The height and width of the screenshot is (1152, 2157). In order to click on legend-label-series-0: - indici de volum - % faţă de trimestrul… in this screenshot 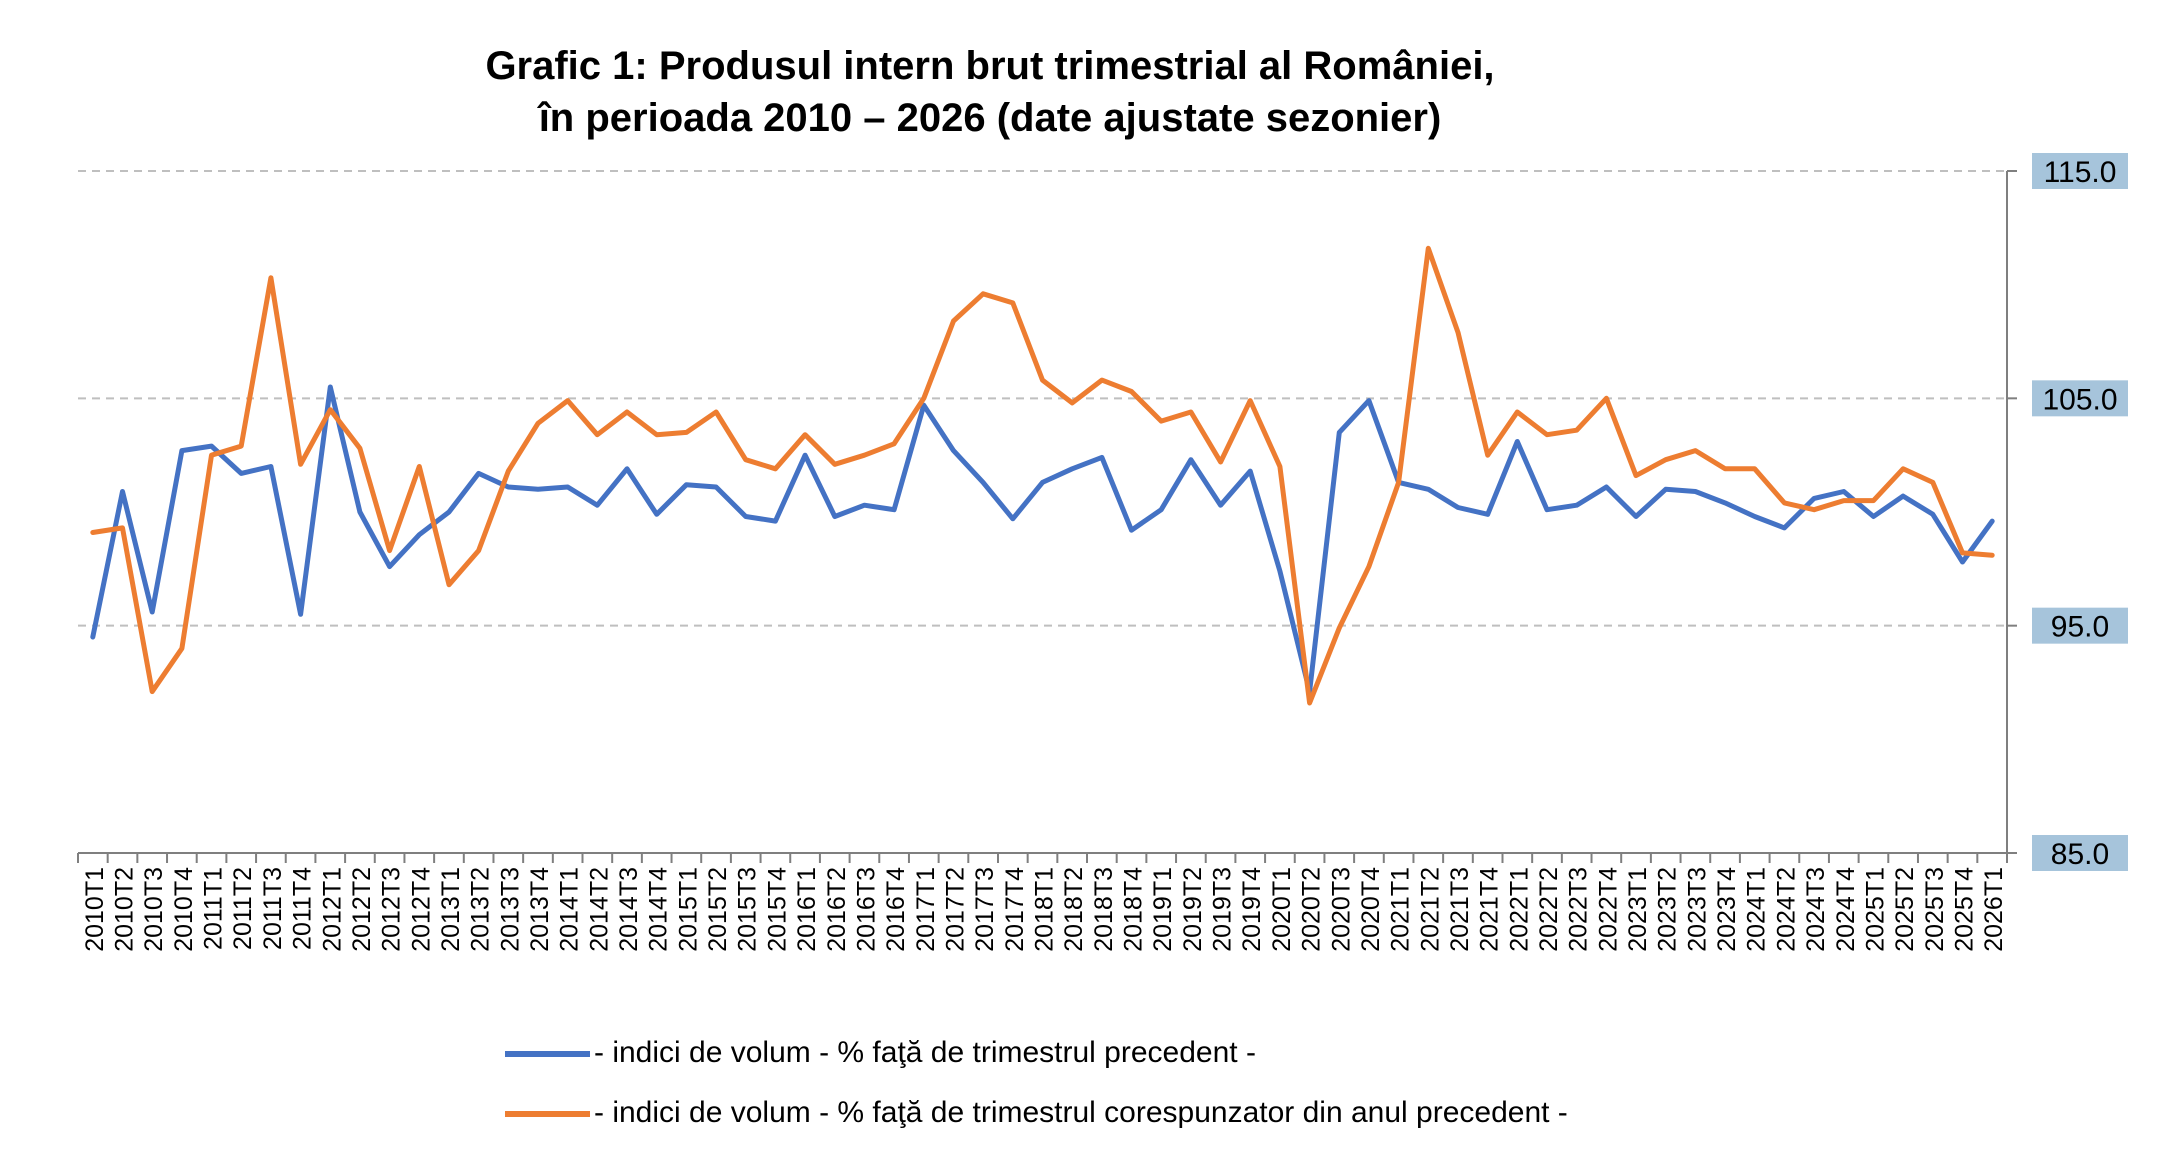, I will do `click(925, 1052)`.